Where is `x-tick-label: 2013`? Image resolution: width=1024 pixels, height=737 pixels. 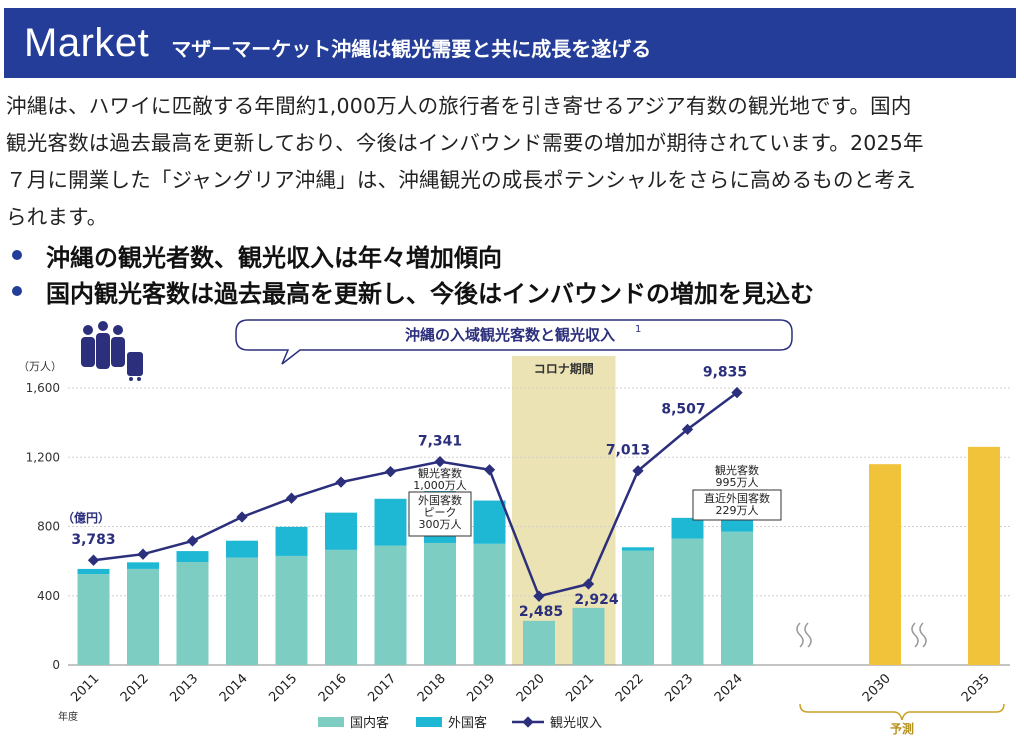
x-tick-label: 2013 is located at coordinates (184, 688).